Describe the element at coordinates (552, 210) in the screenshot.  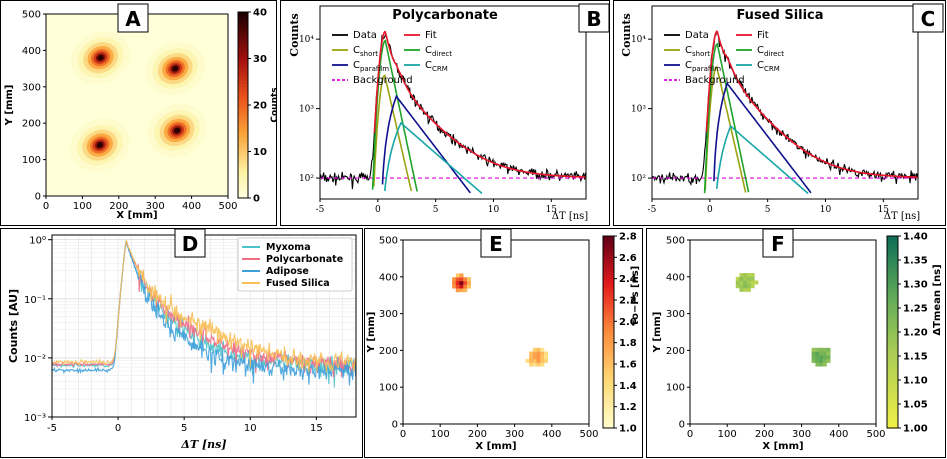
I see `x-tick-label: 15` at that location.